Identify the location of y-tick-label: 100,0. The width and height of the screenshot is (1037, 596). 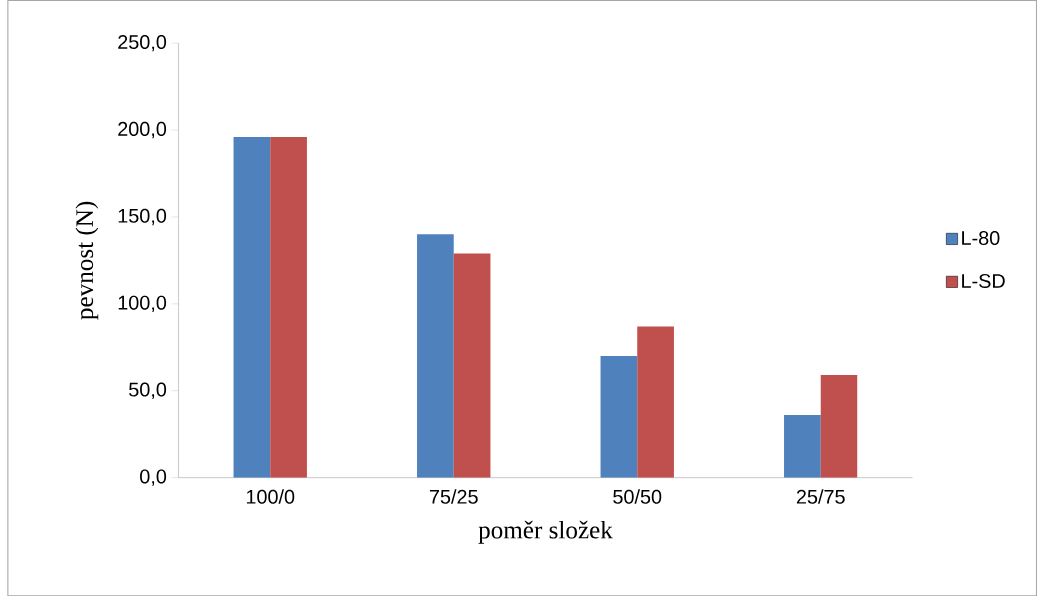
(142, 303).